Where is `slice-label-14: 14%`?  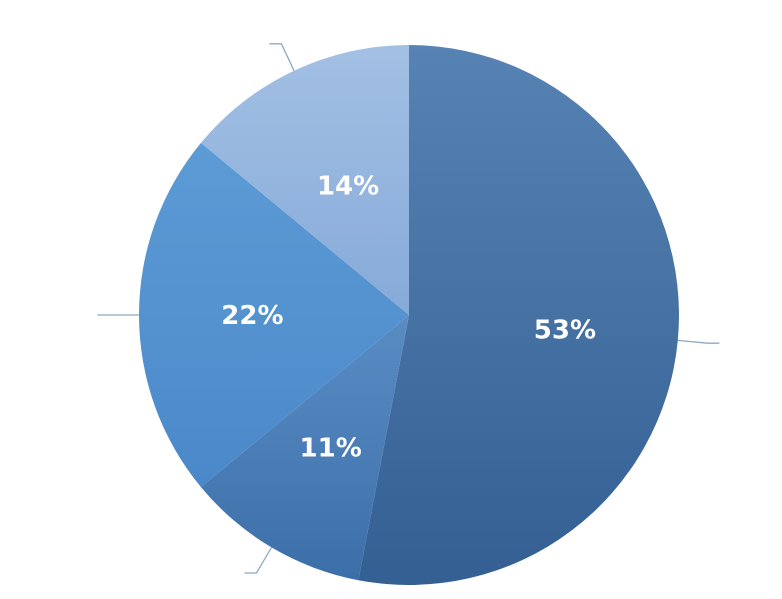
slice-label-14: 14% is located at coordinates (348, 187).